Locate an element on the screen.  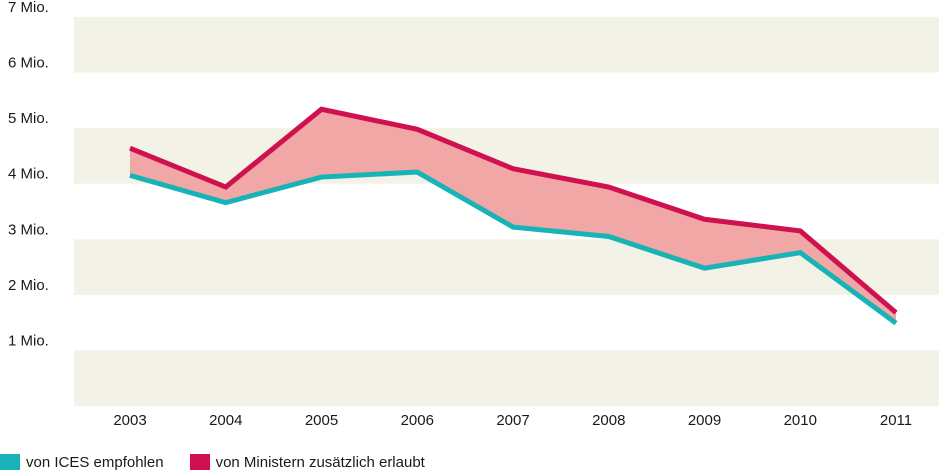
legend-label-ices: von ICES empfohlen is located at coordinates (95, 462).